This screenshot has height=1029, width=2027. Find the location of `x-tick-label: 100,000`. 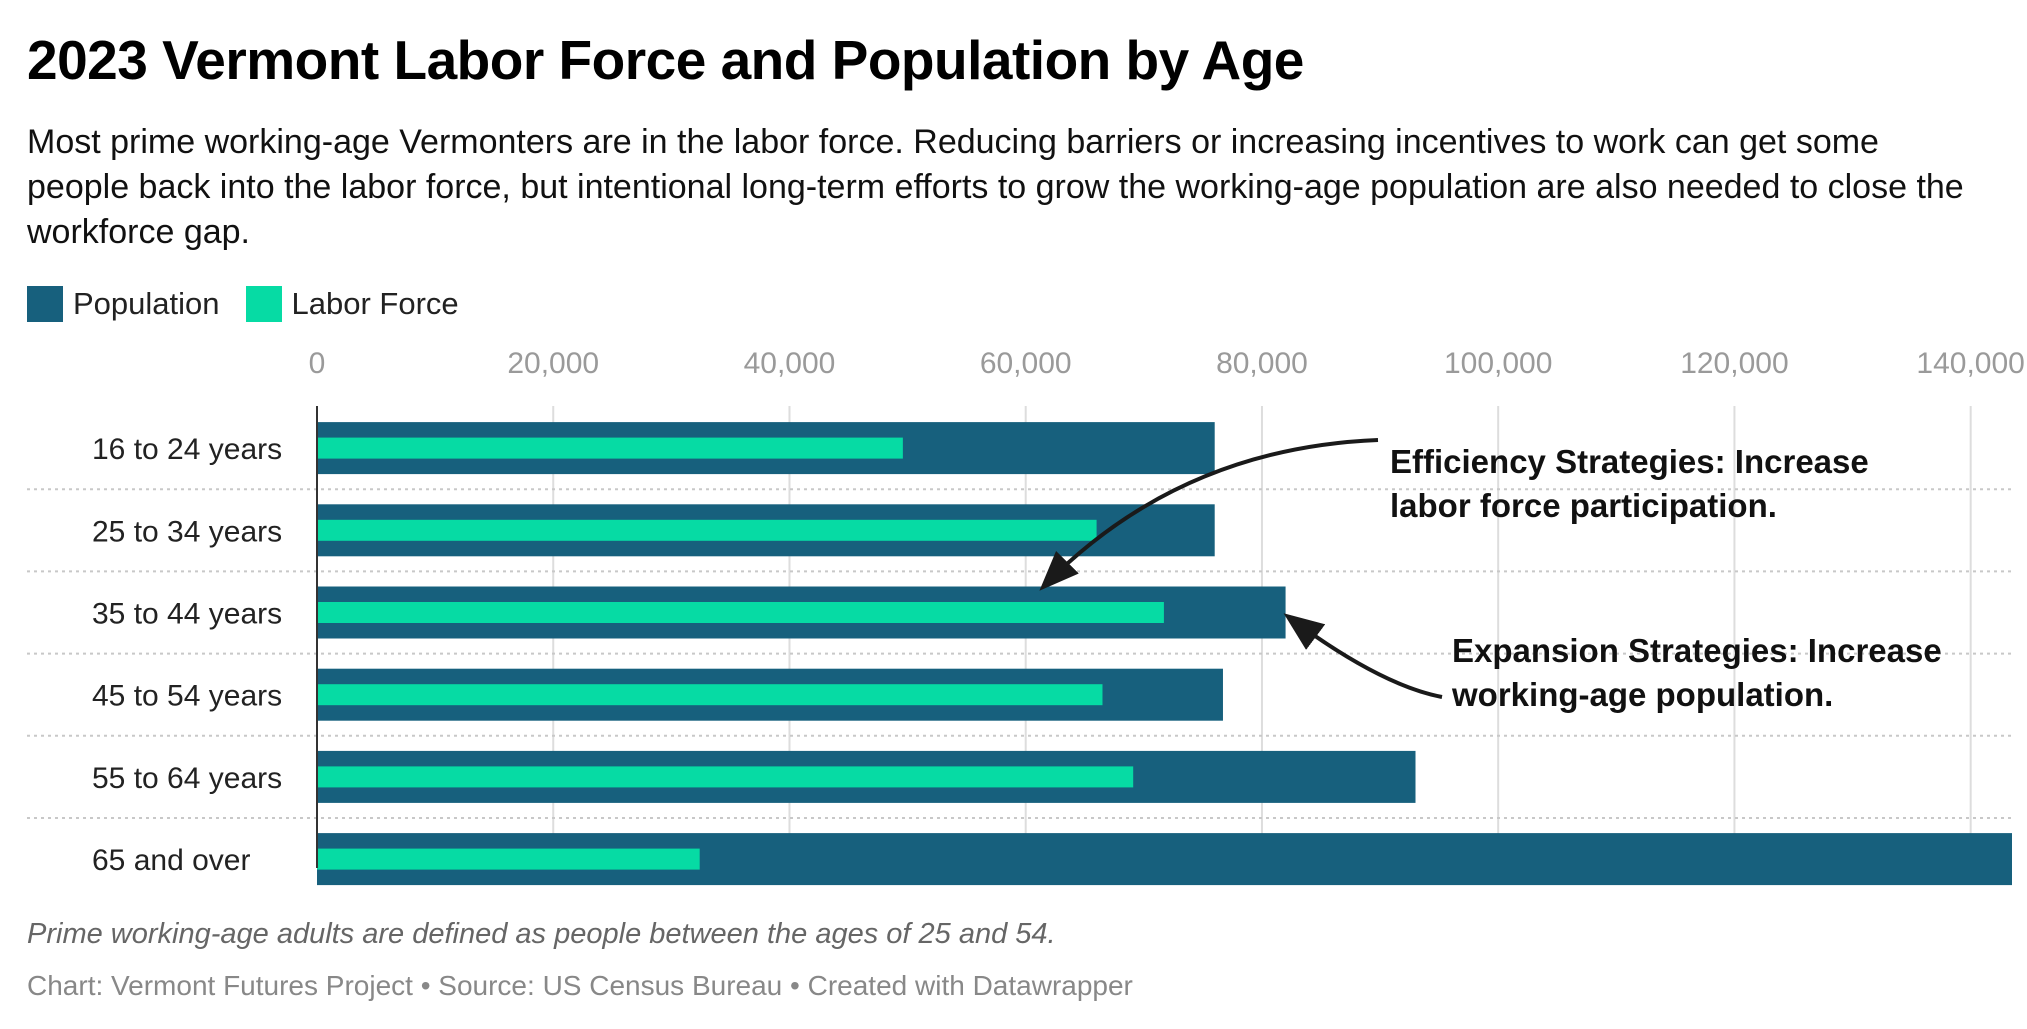

x-tick-label: 100,000 is located at coordinates (1498, 363).